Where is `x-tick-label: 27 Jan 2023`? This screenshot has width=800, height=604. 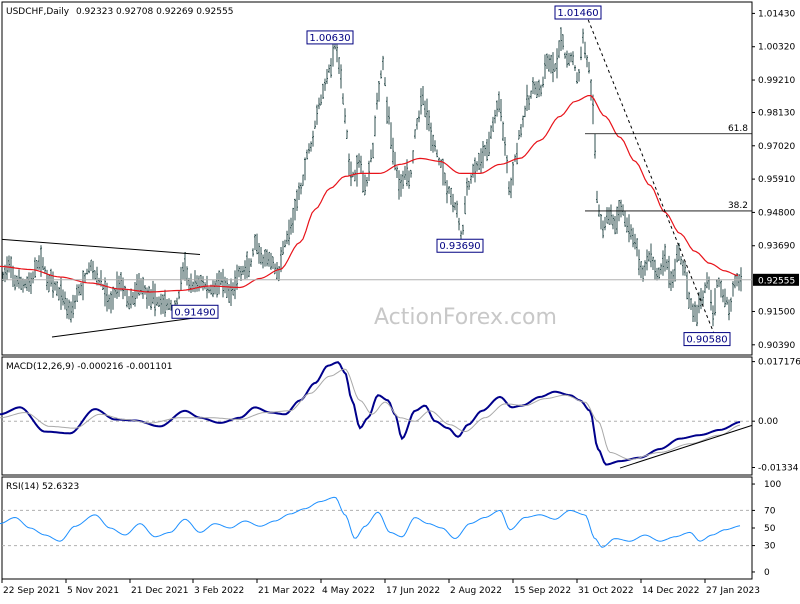 x-tick-label: 27 Jan 2023 is located at coordinates (733, 591).